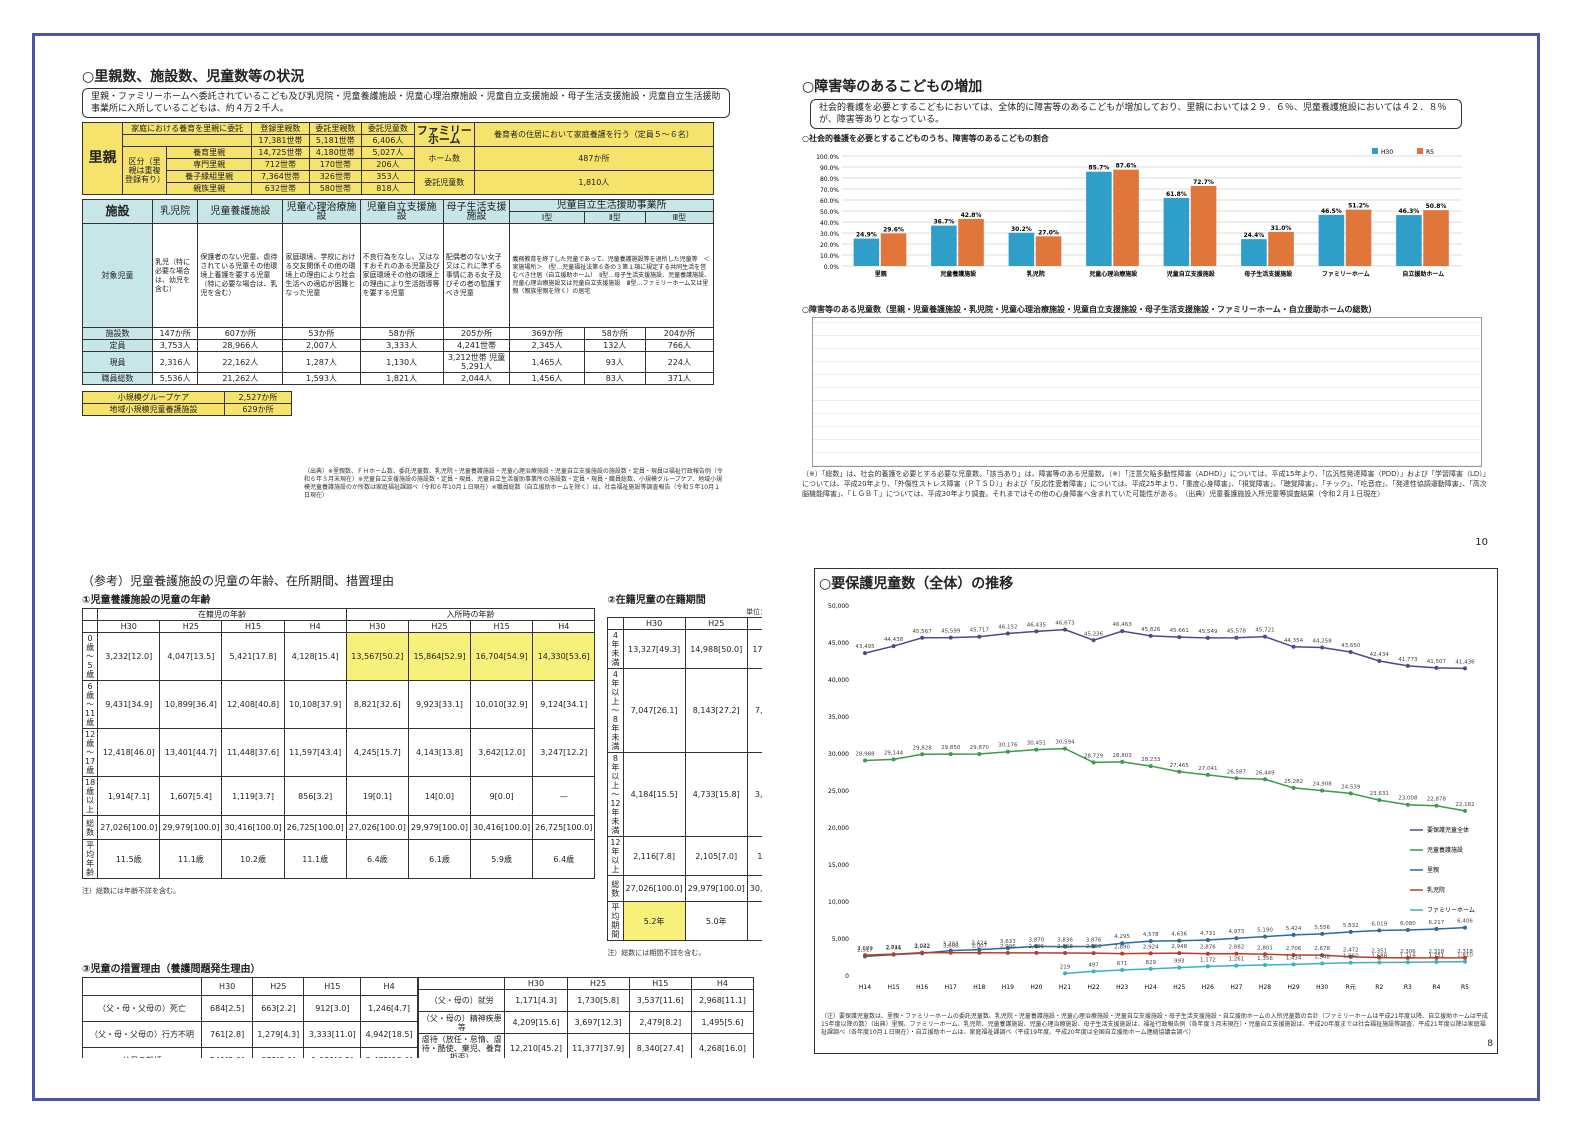 The height and width of the screenshot is (1124, 1575). I want to click on point-label: 46,463, so click(1123, 625).